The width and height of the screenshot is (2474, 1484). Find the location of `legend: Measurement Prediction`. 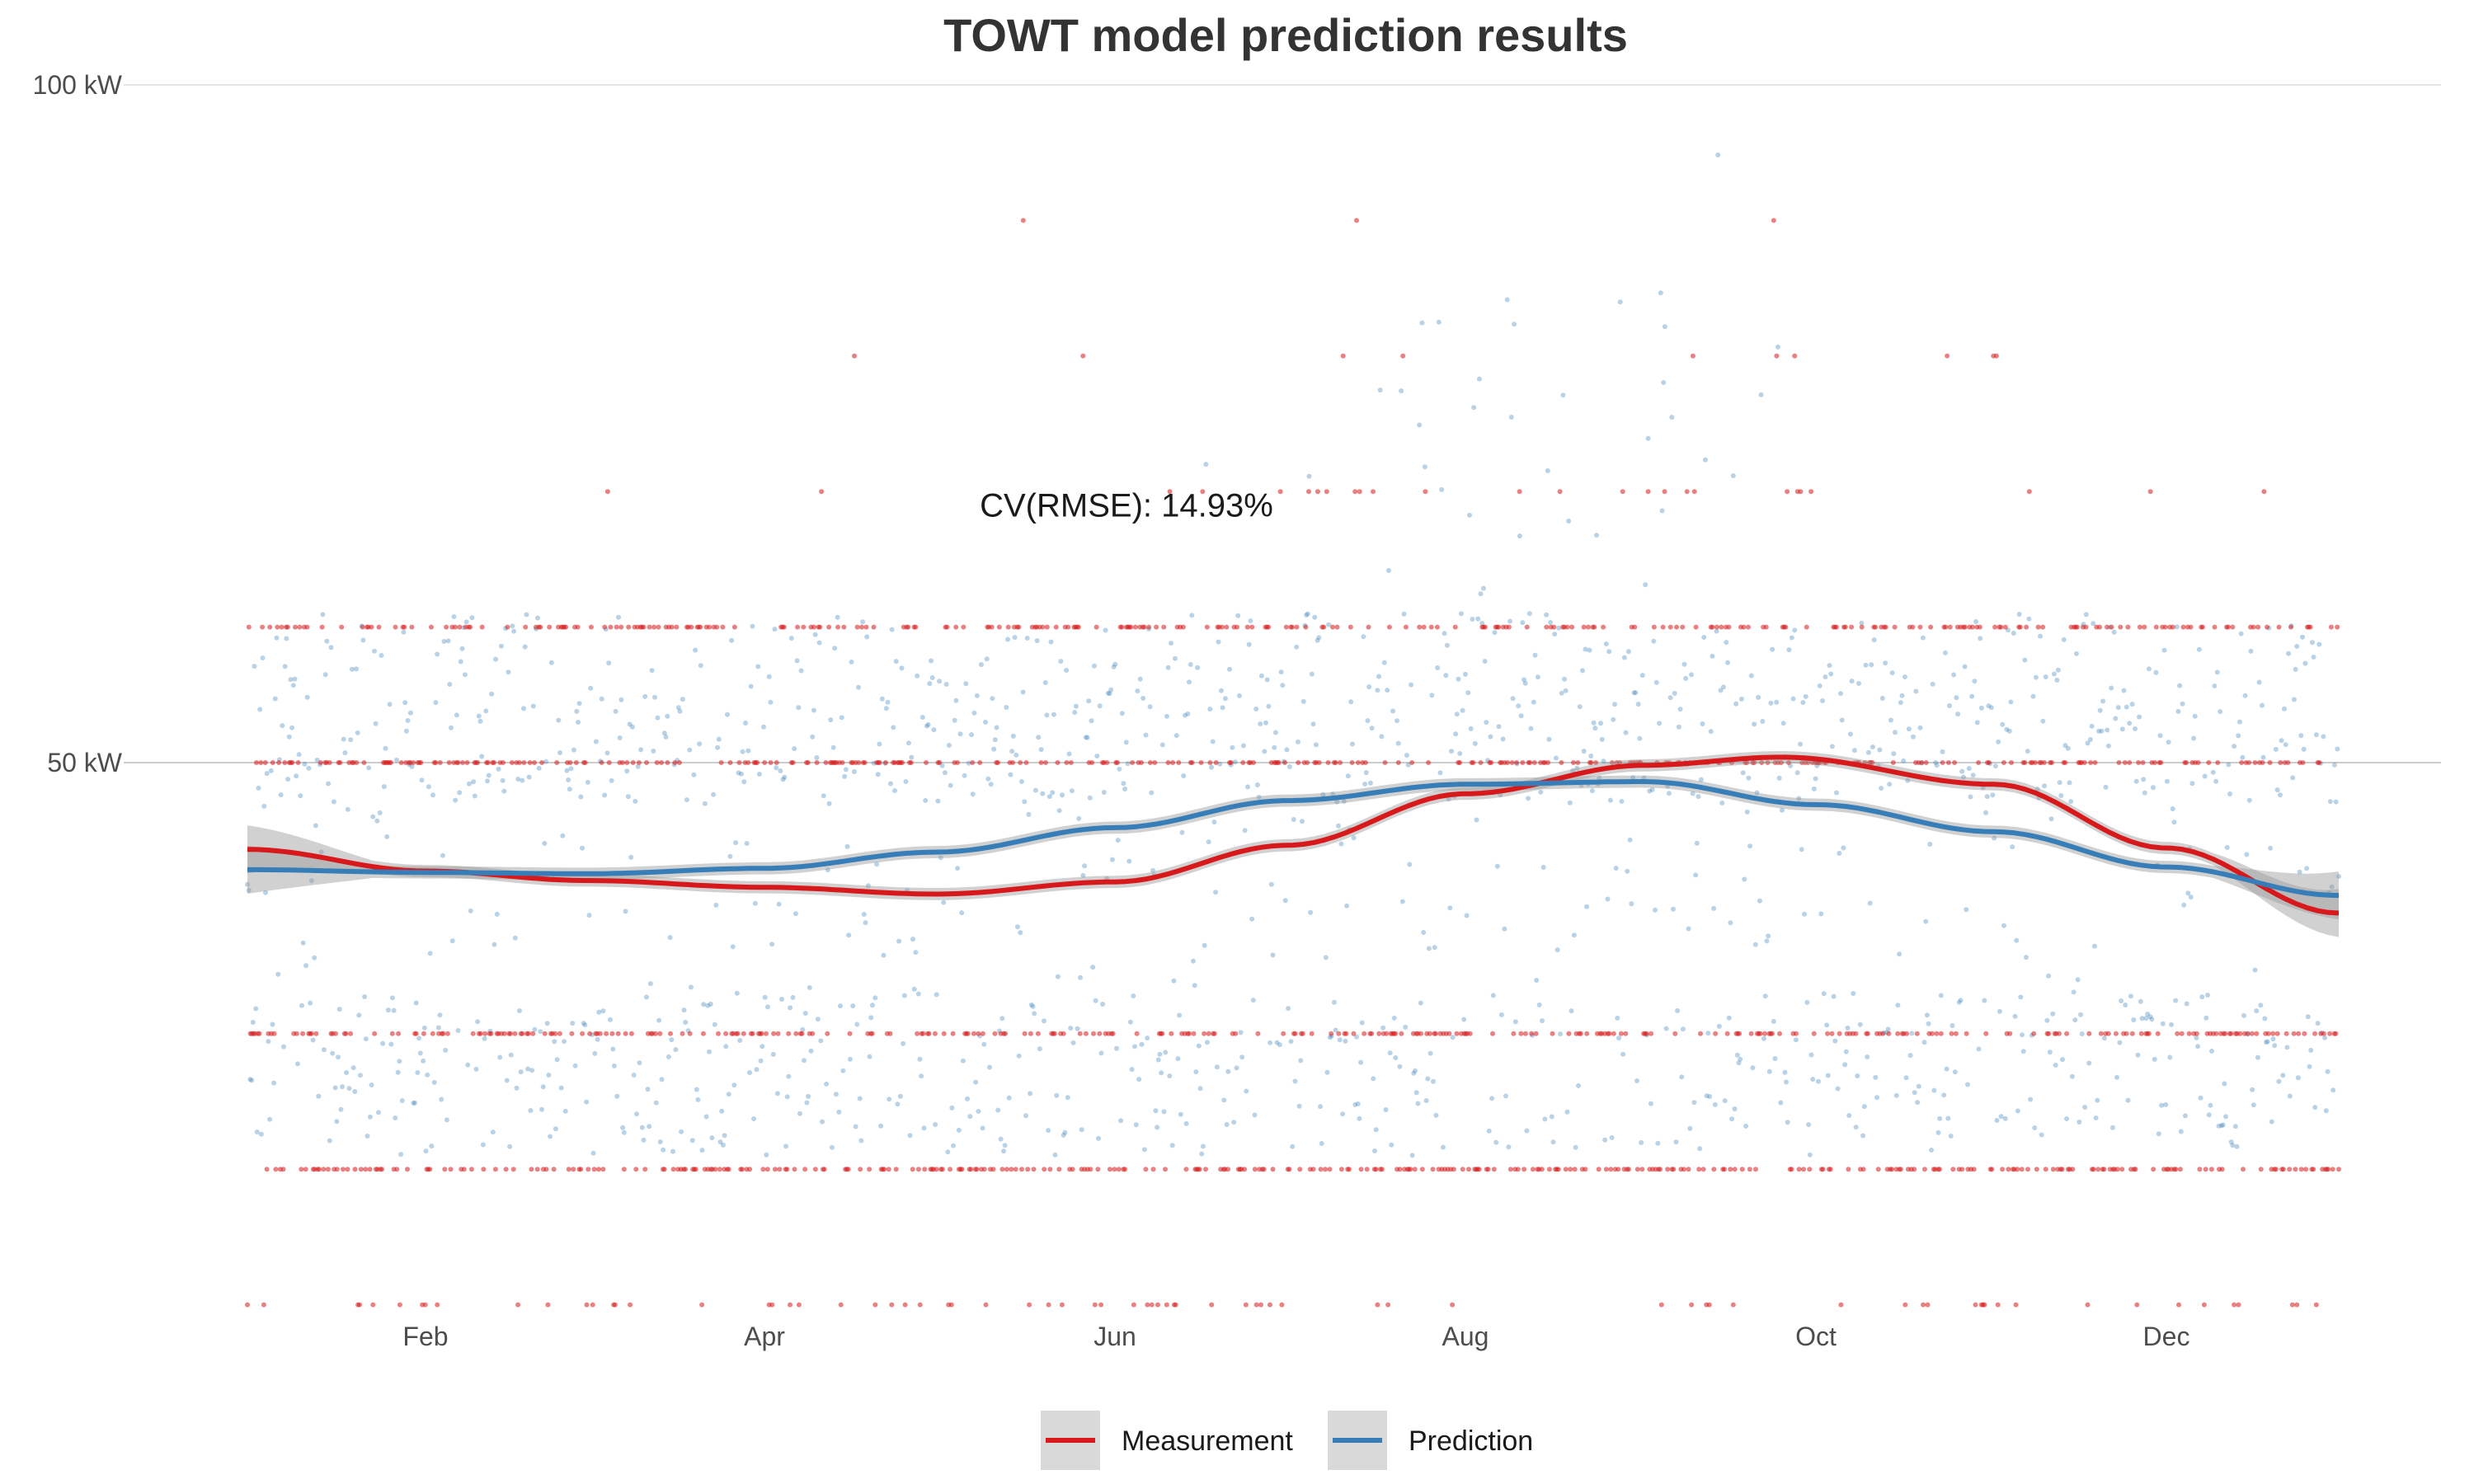

legend: Measurement Prediction is located at coordinates (1287, 1440).